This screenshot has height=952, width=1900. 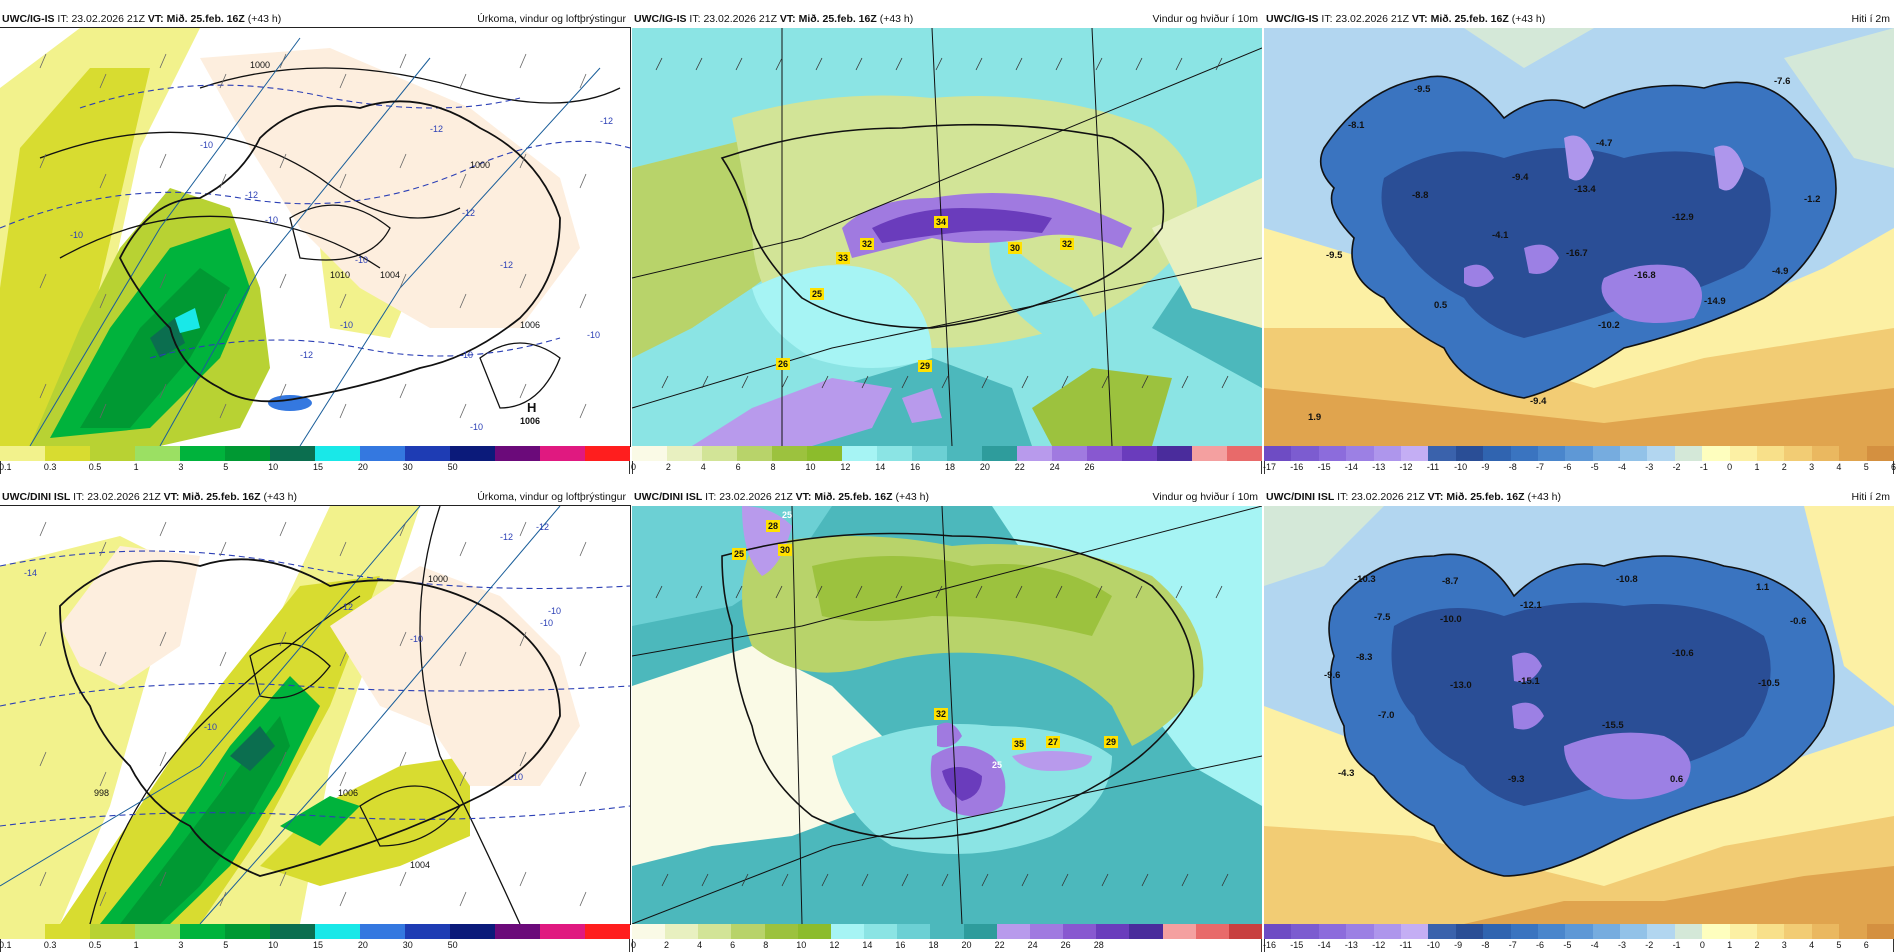 I want to click on map-label: H, so click(x=531, y=407).